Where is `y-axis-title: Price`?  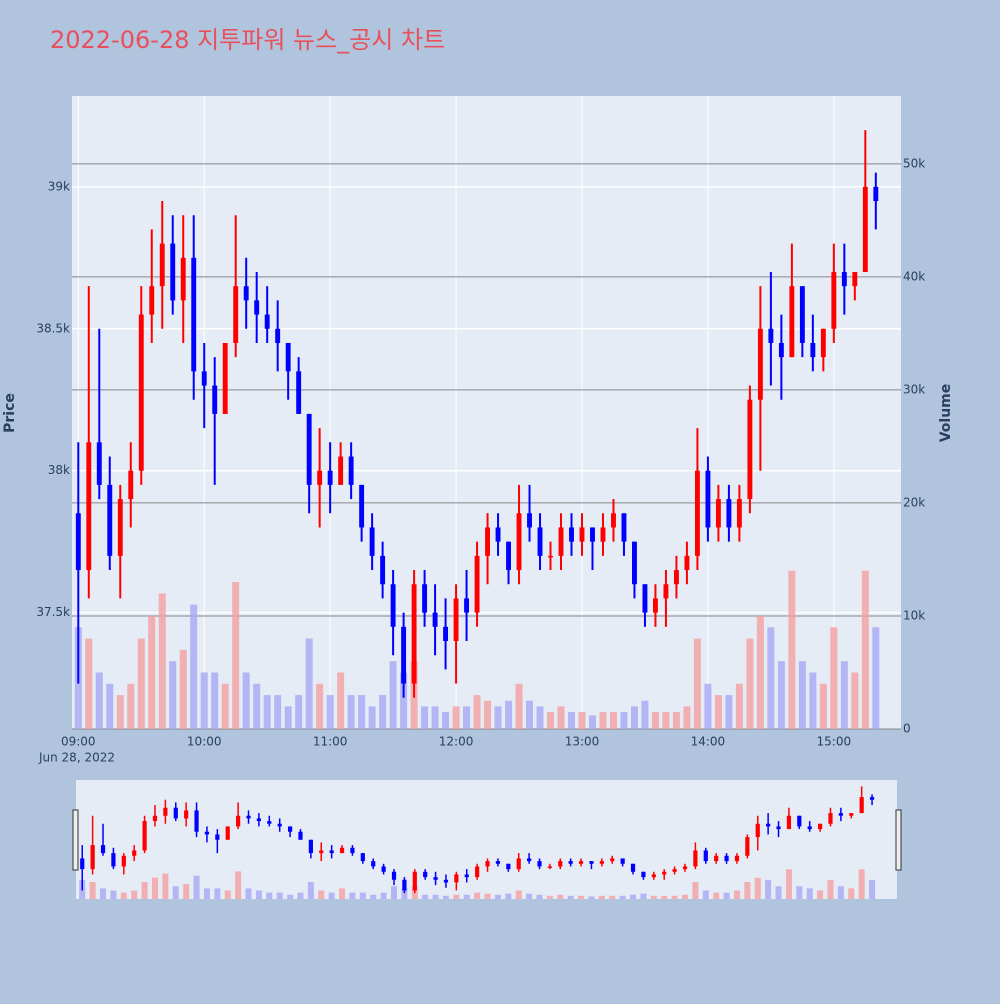 y-axis-title: Price is located at coordinates (10, 413).